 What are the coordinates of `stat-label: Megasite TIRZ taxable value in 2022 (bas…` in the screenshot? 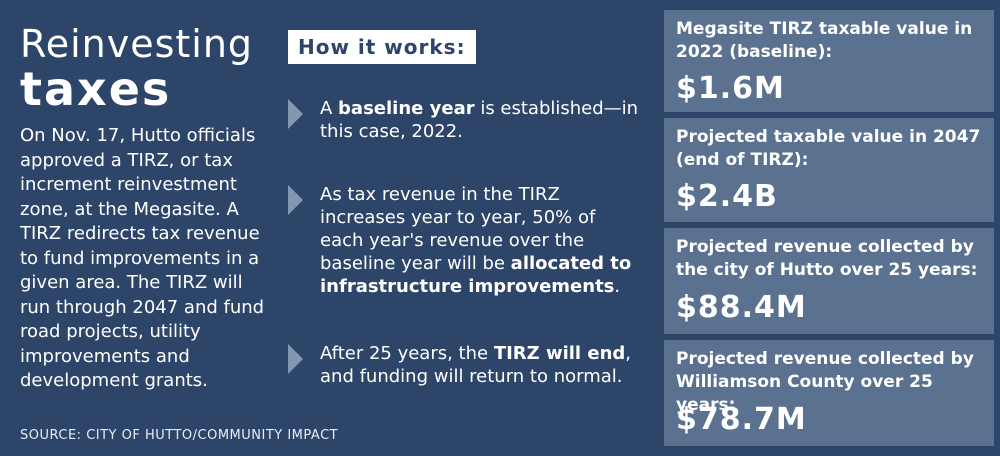 It's located at (824, 40).